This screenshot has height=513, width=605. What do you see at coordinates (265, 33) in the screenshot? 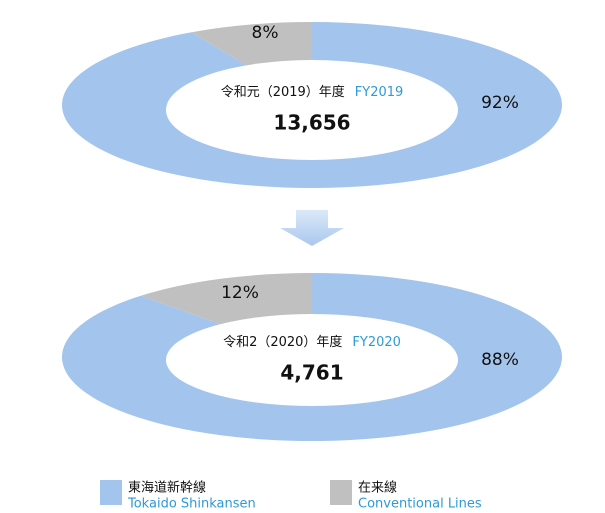
I see `value-label: 8%` at bounding box center [265, 33].